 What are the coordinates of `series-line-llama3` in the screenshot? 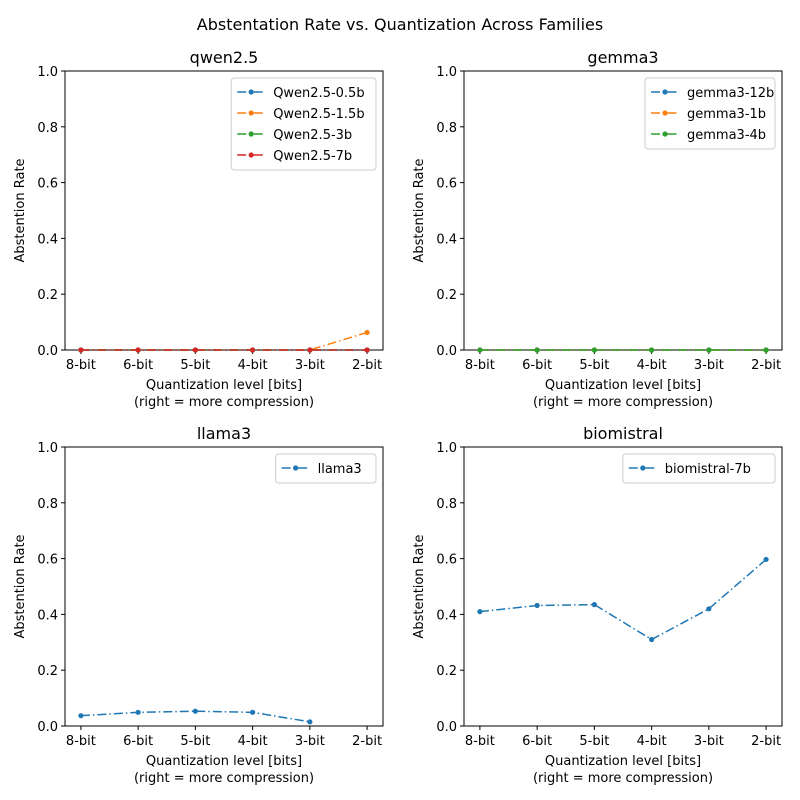 It's located at (195, 716).